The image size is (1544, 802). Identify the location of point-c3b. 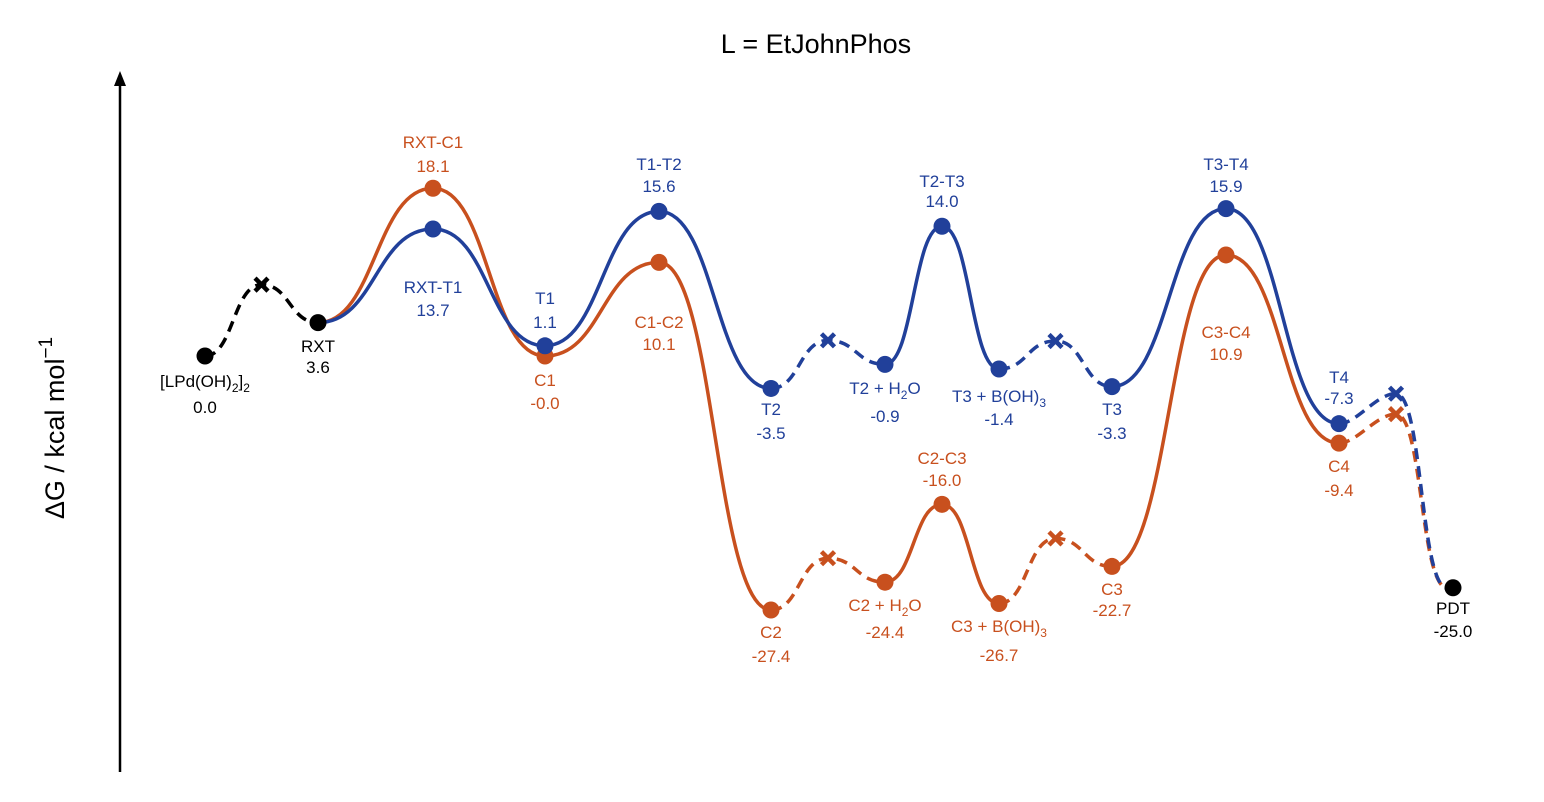
(999, 604).